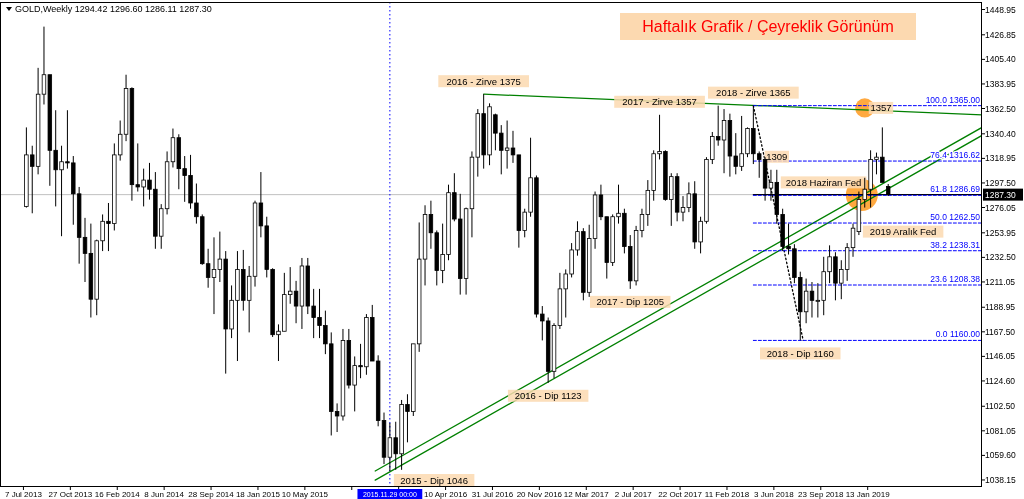  I want to click on x-tick-label: 7 Jul 2013, so click(23, 494).